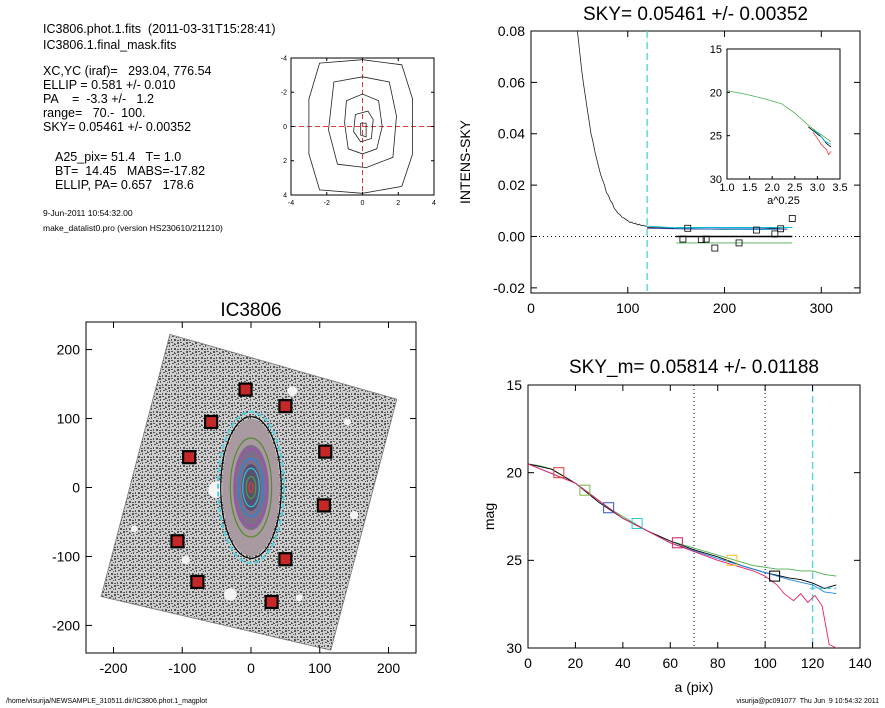  I want to click on y-tick-label: 0.06, so click(511, 82).